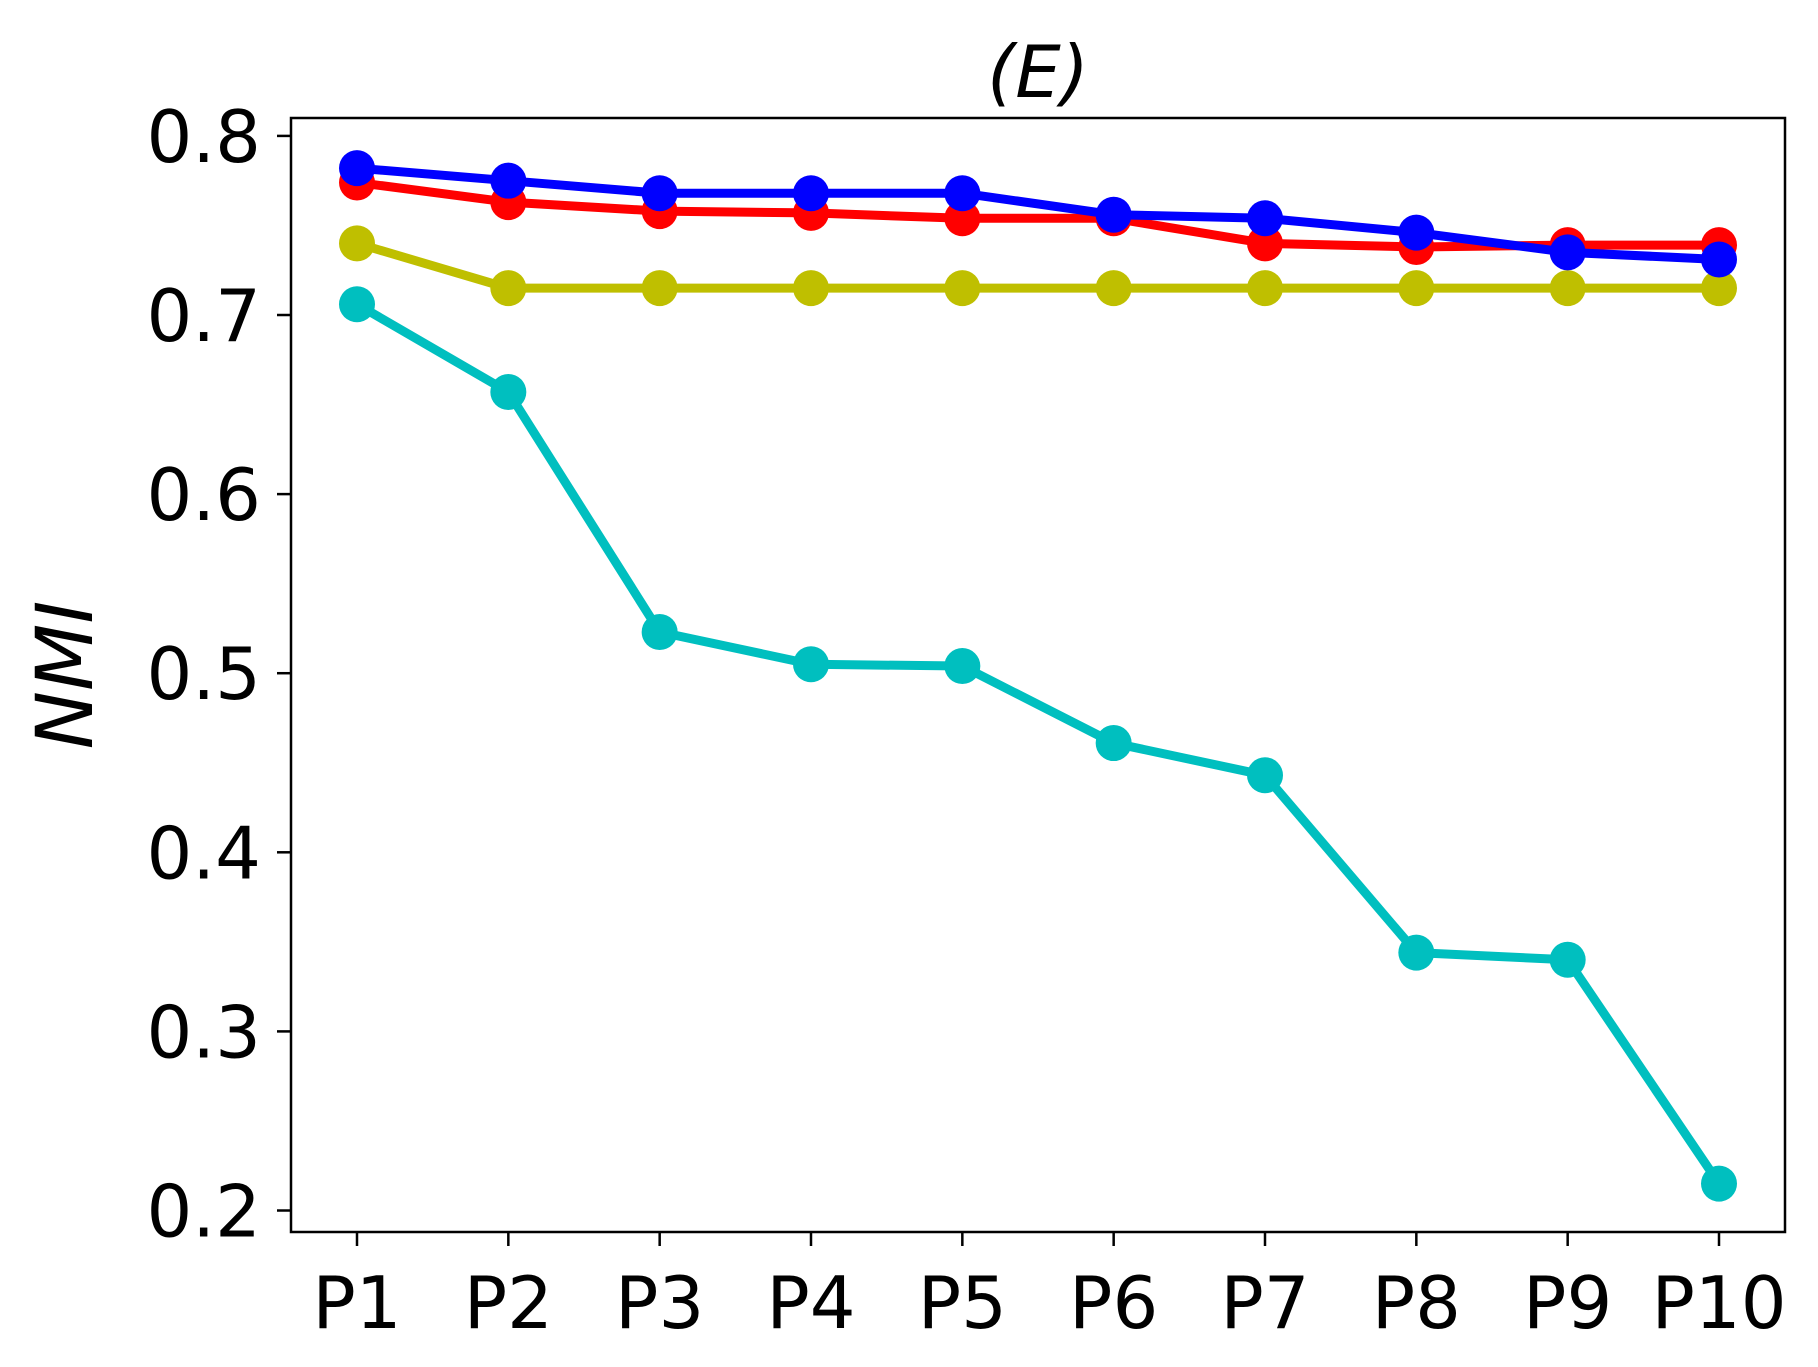 This screenshot has height=1367, width=1818. What do you see at coordinates (203, 674) in the screenshot?
I see `y-tick-label: 0.5` at bounding box center [203, 674].